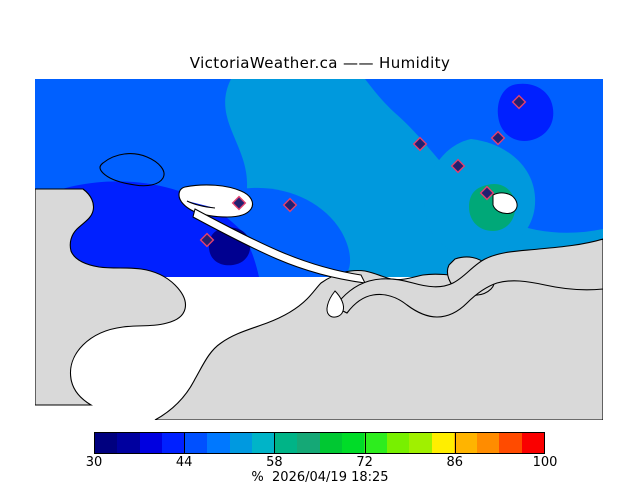  I want to click on contour-blob-37-44-ne, so click(525, 112).